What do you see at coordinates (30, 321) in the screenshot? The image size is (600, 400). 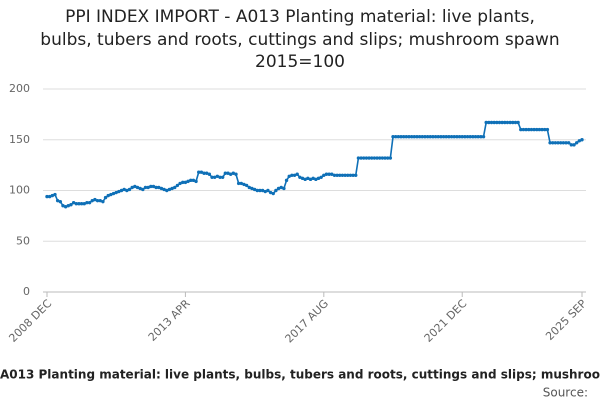 I see `x-tick-label: 2008 DEC` at bounding box center [30, 321].